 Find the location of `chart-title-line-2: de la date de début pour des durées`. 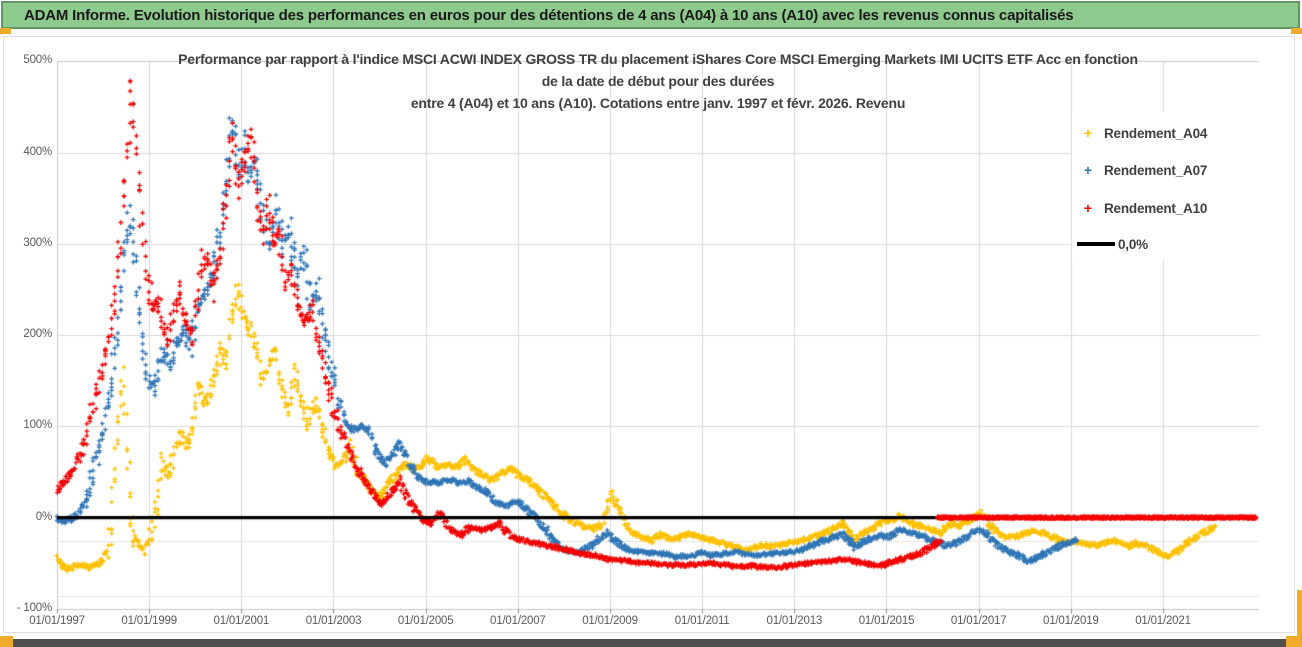

chart-title-line-2: de la date de début pour des durées is located at coordinates (658, 81).